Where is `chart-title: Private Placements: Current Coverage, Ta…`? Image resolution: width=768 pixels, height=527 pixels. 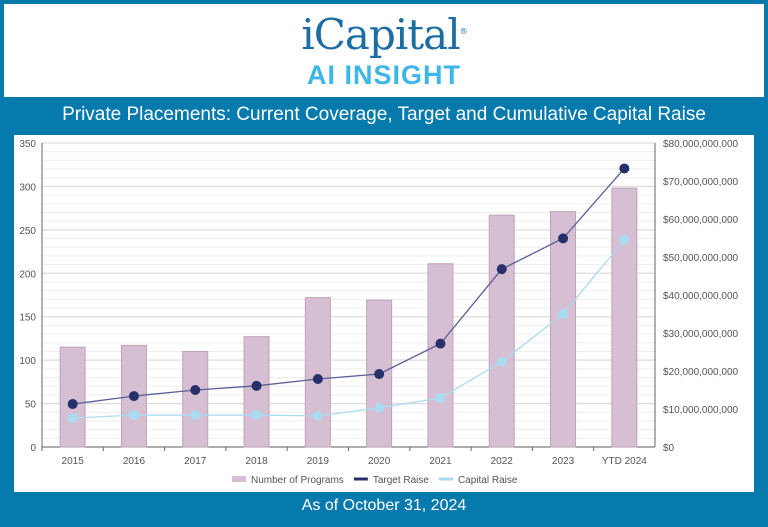 chart-title: Private Placements: Current Coverage, Ta… is located at coordinates (384, 114).